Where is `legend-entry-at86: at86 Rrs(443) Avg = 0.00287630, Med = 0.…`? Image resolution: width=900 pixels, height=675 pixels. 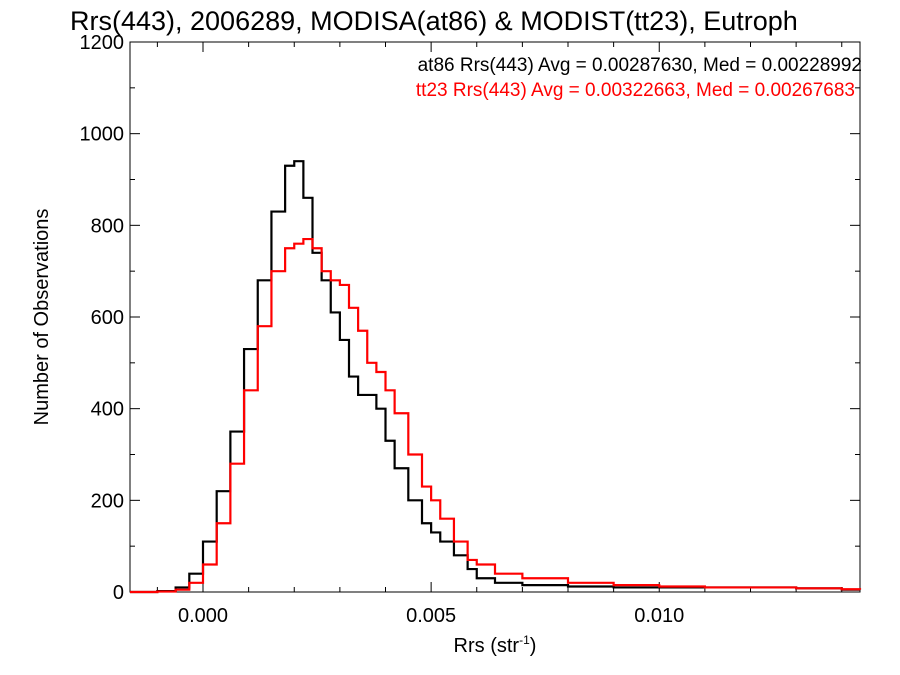 legend-entry-at86: at86 Rrs(443) Avg = 0.00287630, Med = 0.… is located at coordinates (640, 65).